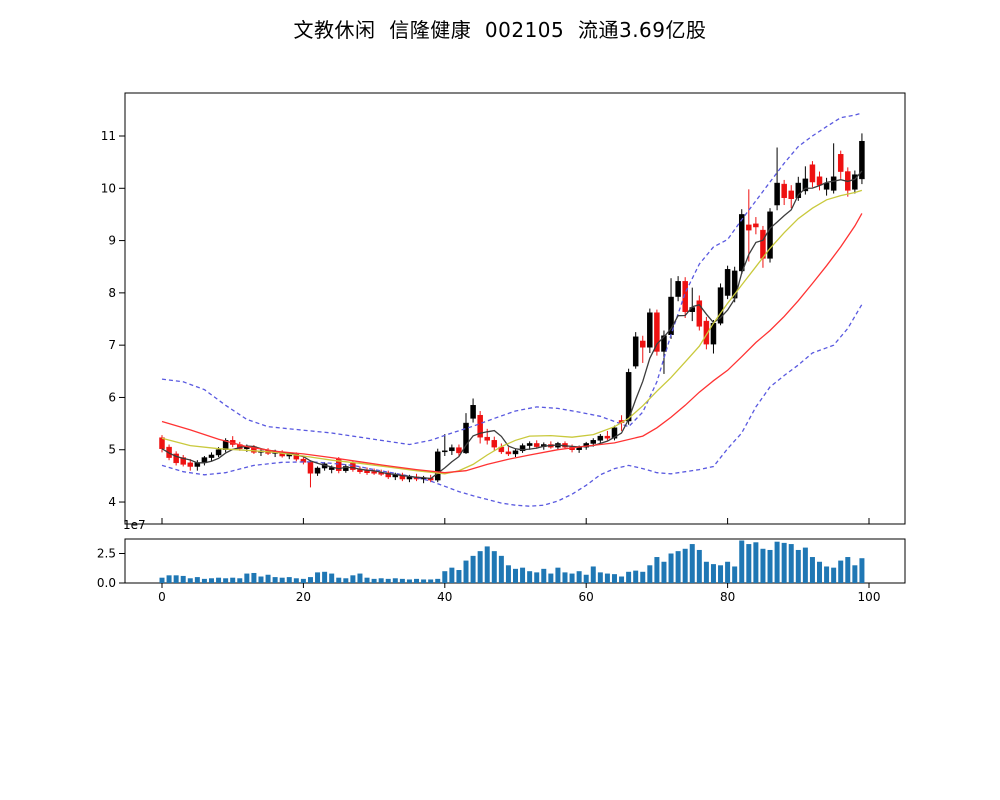 This screenshot has height=800, width=1000. Describe the element at coordinates (869, 597) in the screenshot. I see `x-tick-label: 100` at that location.